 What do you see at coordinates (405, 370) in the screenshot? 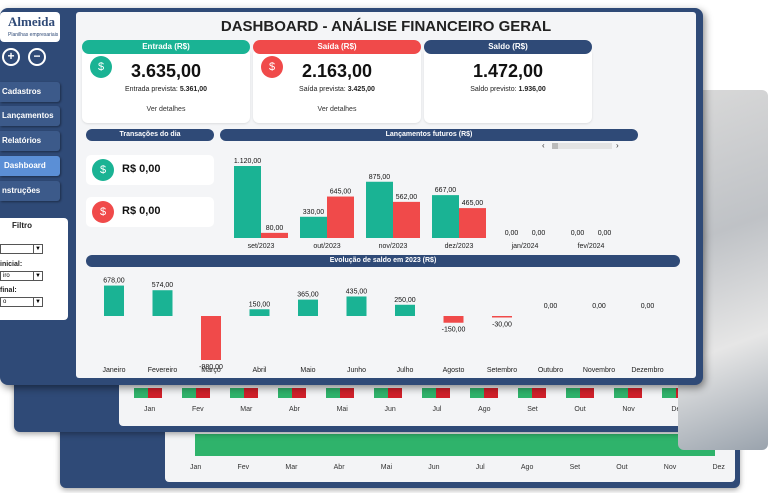
I see `evolution-category-label: Julho` at bounding box center [405, 370].